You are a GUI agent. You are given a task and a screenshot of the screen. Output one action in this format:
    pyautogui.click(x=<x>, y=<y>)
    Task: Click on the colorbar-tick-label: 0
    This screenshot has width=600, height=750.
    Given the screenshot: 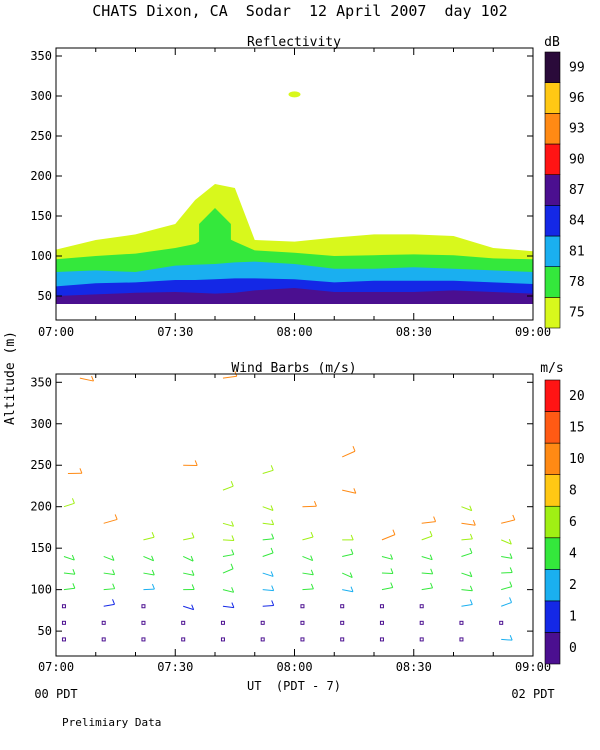 What is the action you would take?
    pyautogui.click(x=573, y=648)
    